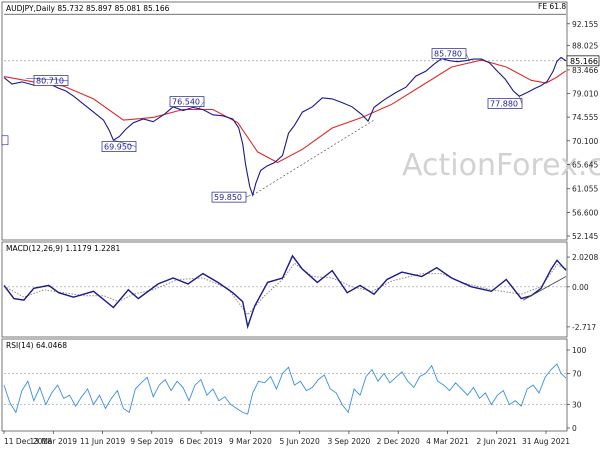 The width and height of the screenshot is (600, 454). I want to click on annotation-label: 59.850, so click(228, 197).